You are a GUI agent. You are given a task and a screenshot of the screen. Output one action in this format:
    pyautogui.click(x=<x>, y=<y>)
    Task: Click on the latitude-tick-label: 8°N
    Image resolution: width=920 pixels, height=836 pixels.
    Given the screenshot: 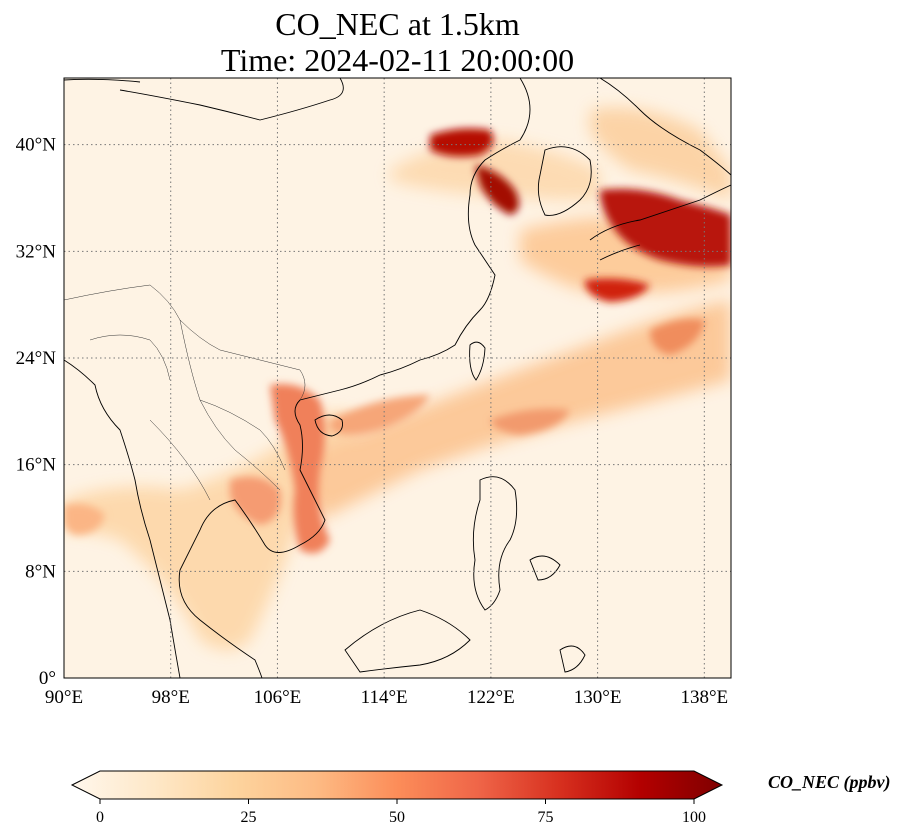 What is the action you would take?
    pyautogui.click(x=40, y=571)
    